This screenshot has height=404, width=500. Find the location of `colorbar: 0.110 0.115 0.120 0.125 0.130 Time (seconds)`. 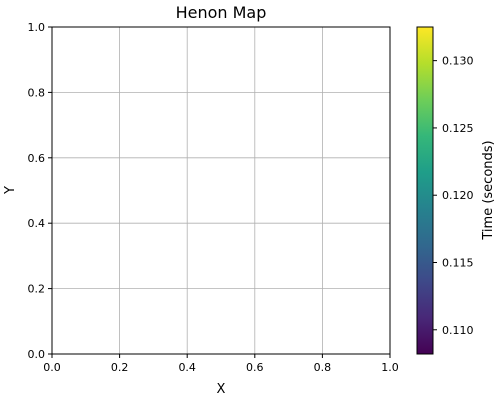

colorbar: 0.110 0.115 0.120 0.125 0.130 Time (seconds) is located at coordinates (456, 190).